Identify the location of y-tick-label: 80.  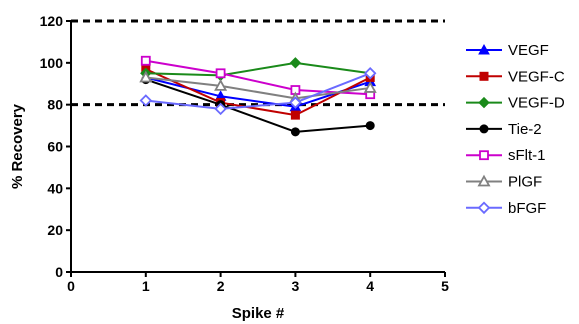
(55, 105).